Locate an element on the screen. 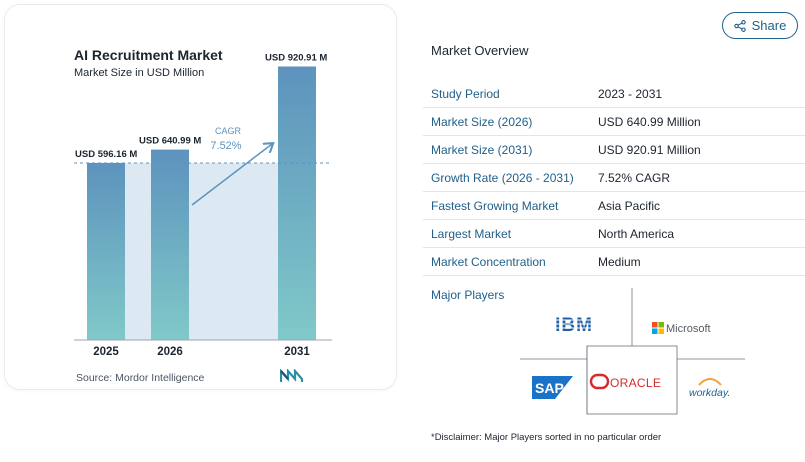  sap-logo-text: SAP is located at coordinates (549, 388).